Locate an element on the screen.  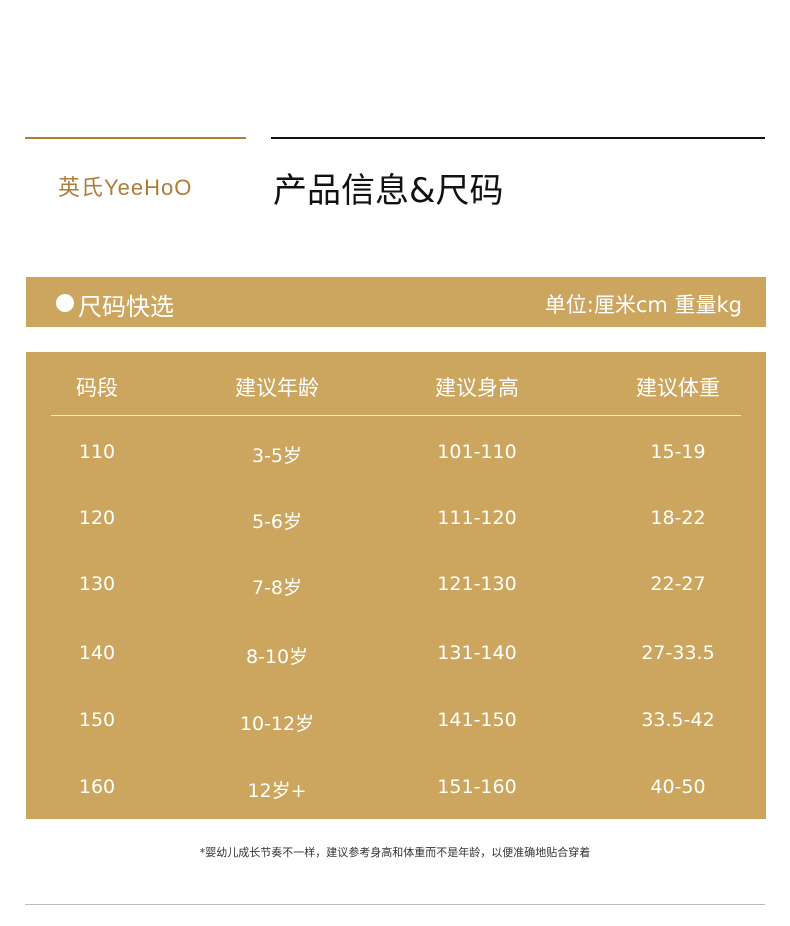
page-title: 产品信息&尺码 is located at coordinates (388, 191).